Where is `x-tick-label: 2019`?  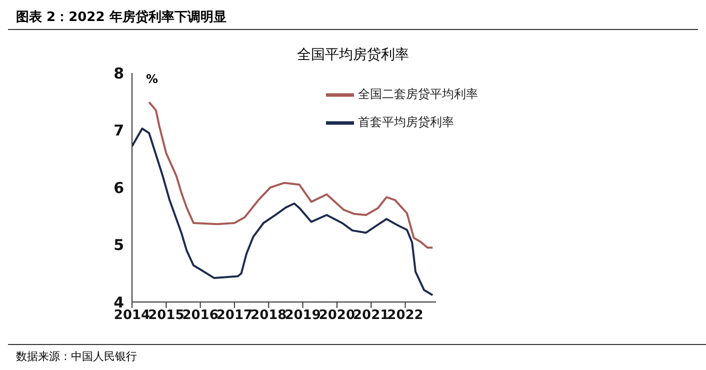 x-tick-label: 2019 is located at coordinates (302, 316).